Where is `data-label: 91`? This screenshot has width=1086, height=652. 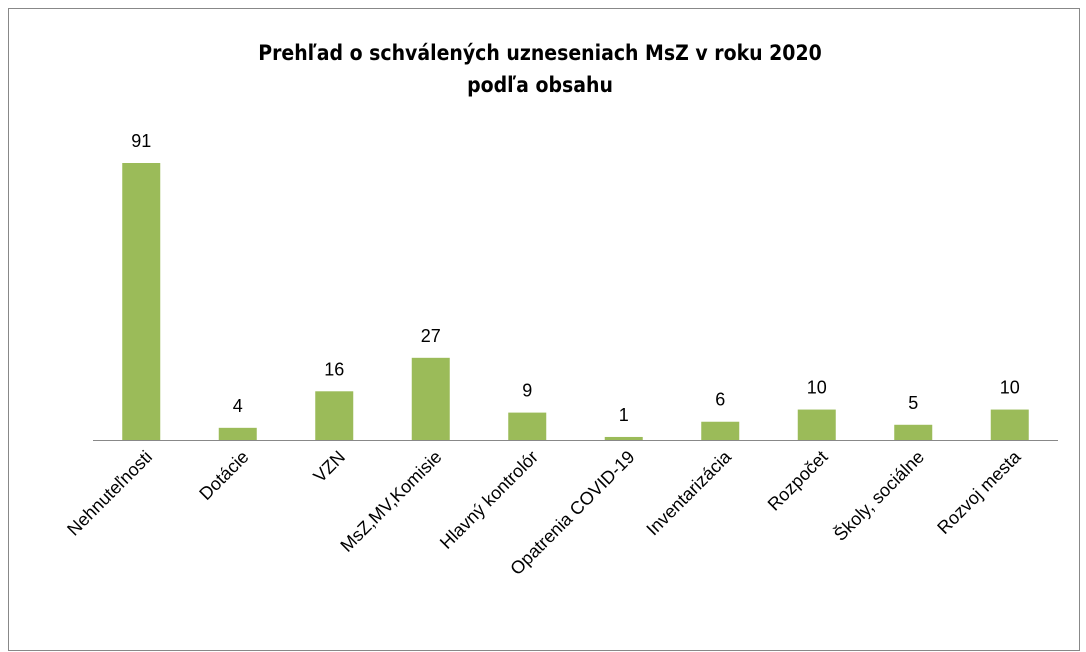 data-label: 91 is located at coordinates (141, 141).